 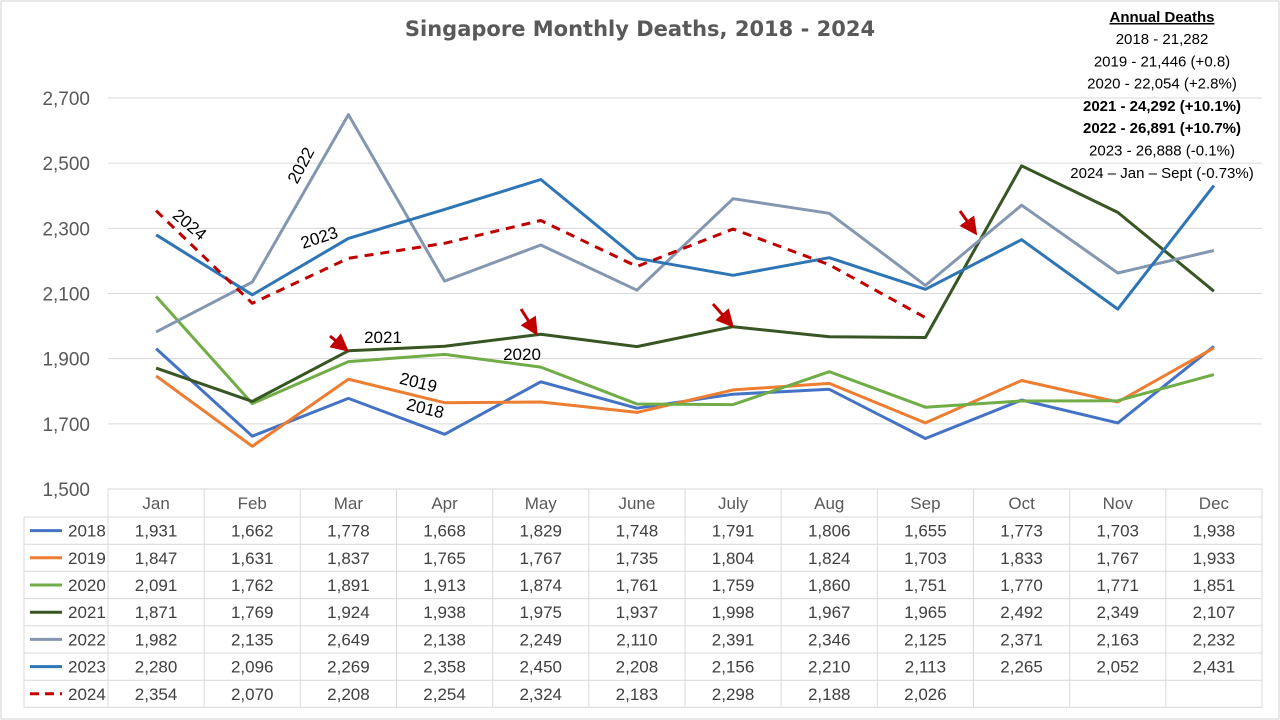 I want to click on table-cell: 2,232, so click(x=1214, y=639).